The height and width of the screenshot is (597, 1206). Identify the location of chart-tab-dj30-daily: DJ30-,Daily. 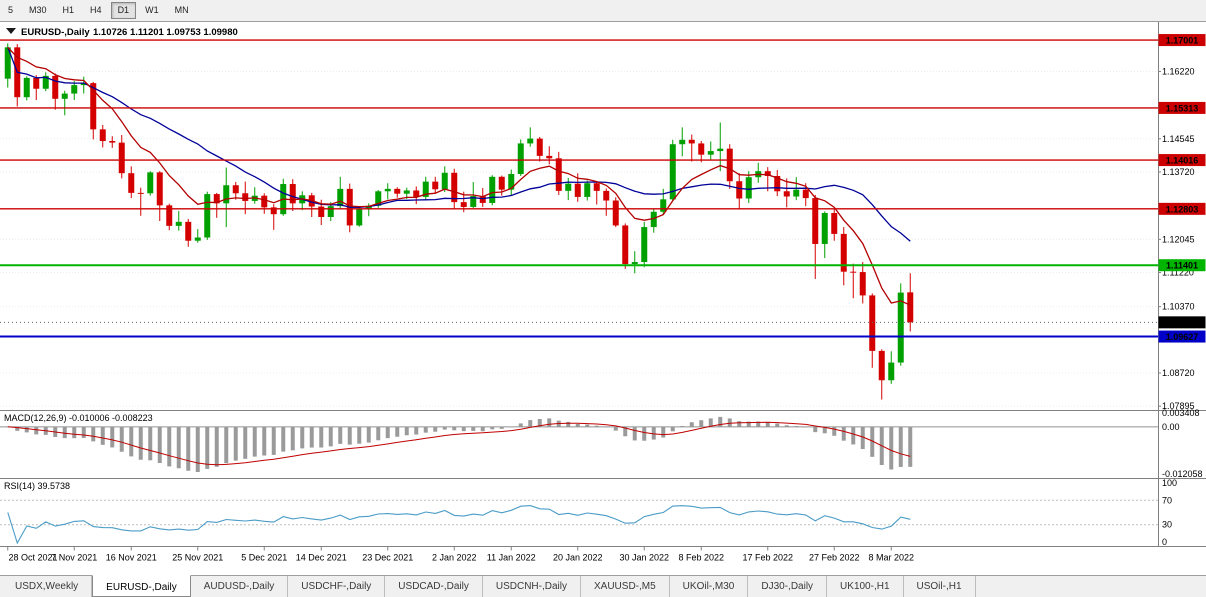
(788, 586).